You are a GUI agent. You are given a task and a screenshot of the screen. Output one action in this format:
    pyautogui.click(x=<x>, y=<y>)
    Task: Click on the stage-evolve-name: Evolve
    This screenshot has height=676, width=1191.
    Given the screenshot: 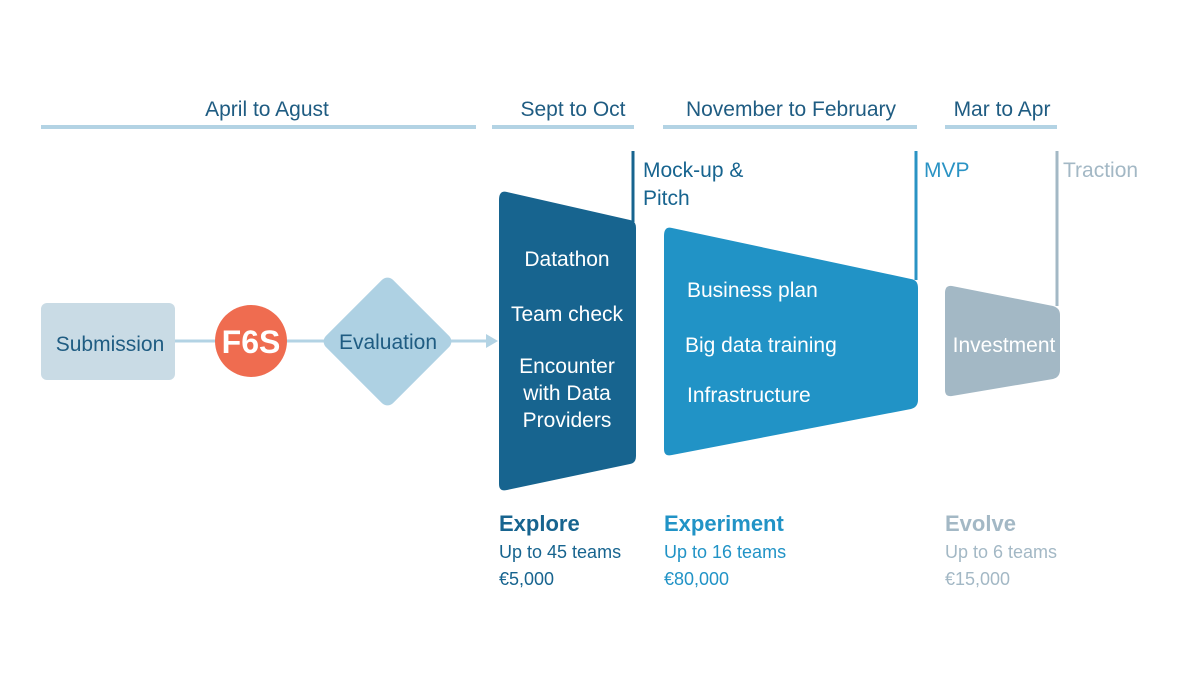 What is the action you would take?
    pyautogui.click(x=980, y=523)
    